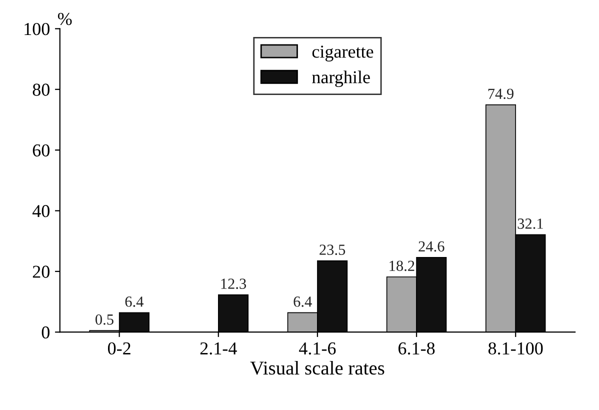 This screenshot has height=410, width=599. What do you see at coordinates (341, 79) in the screenshot?
I see `legend-label: narghile` at bounding box center [341, 79].